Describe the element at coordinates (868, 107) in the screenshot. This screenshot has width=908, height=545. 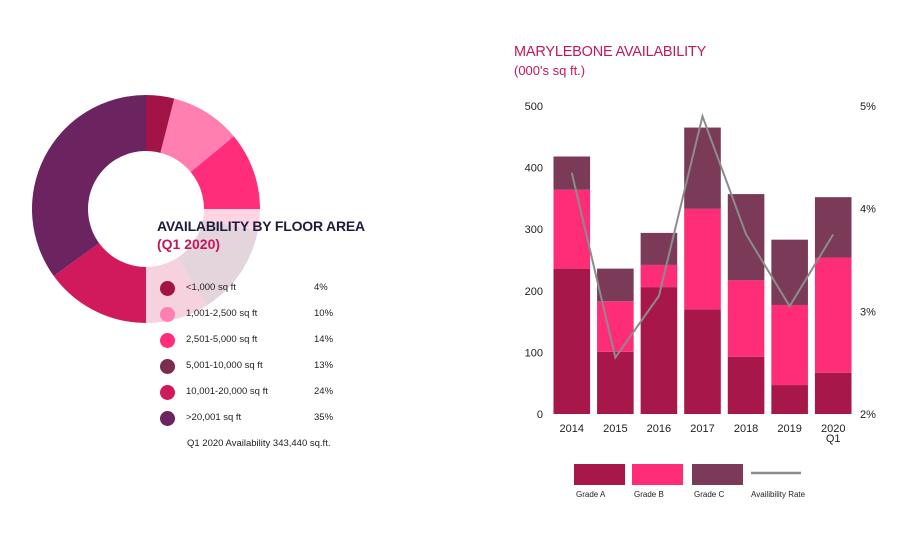
I see `y2-tick-label: 5%` at that location.